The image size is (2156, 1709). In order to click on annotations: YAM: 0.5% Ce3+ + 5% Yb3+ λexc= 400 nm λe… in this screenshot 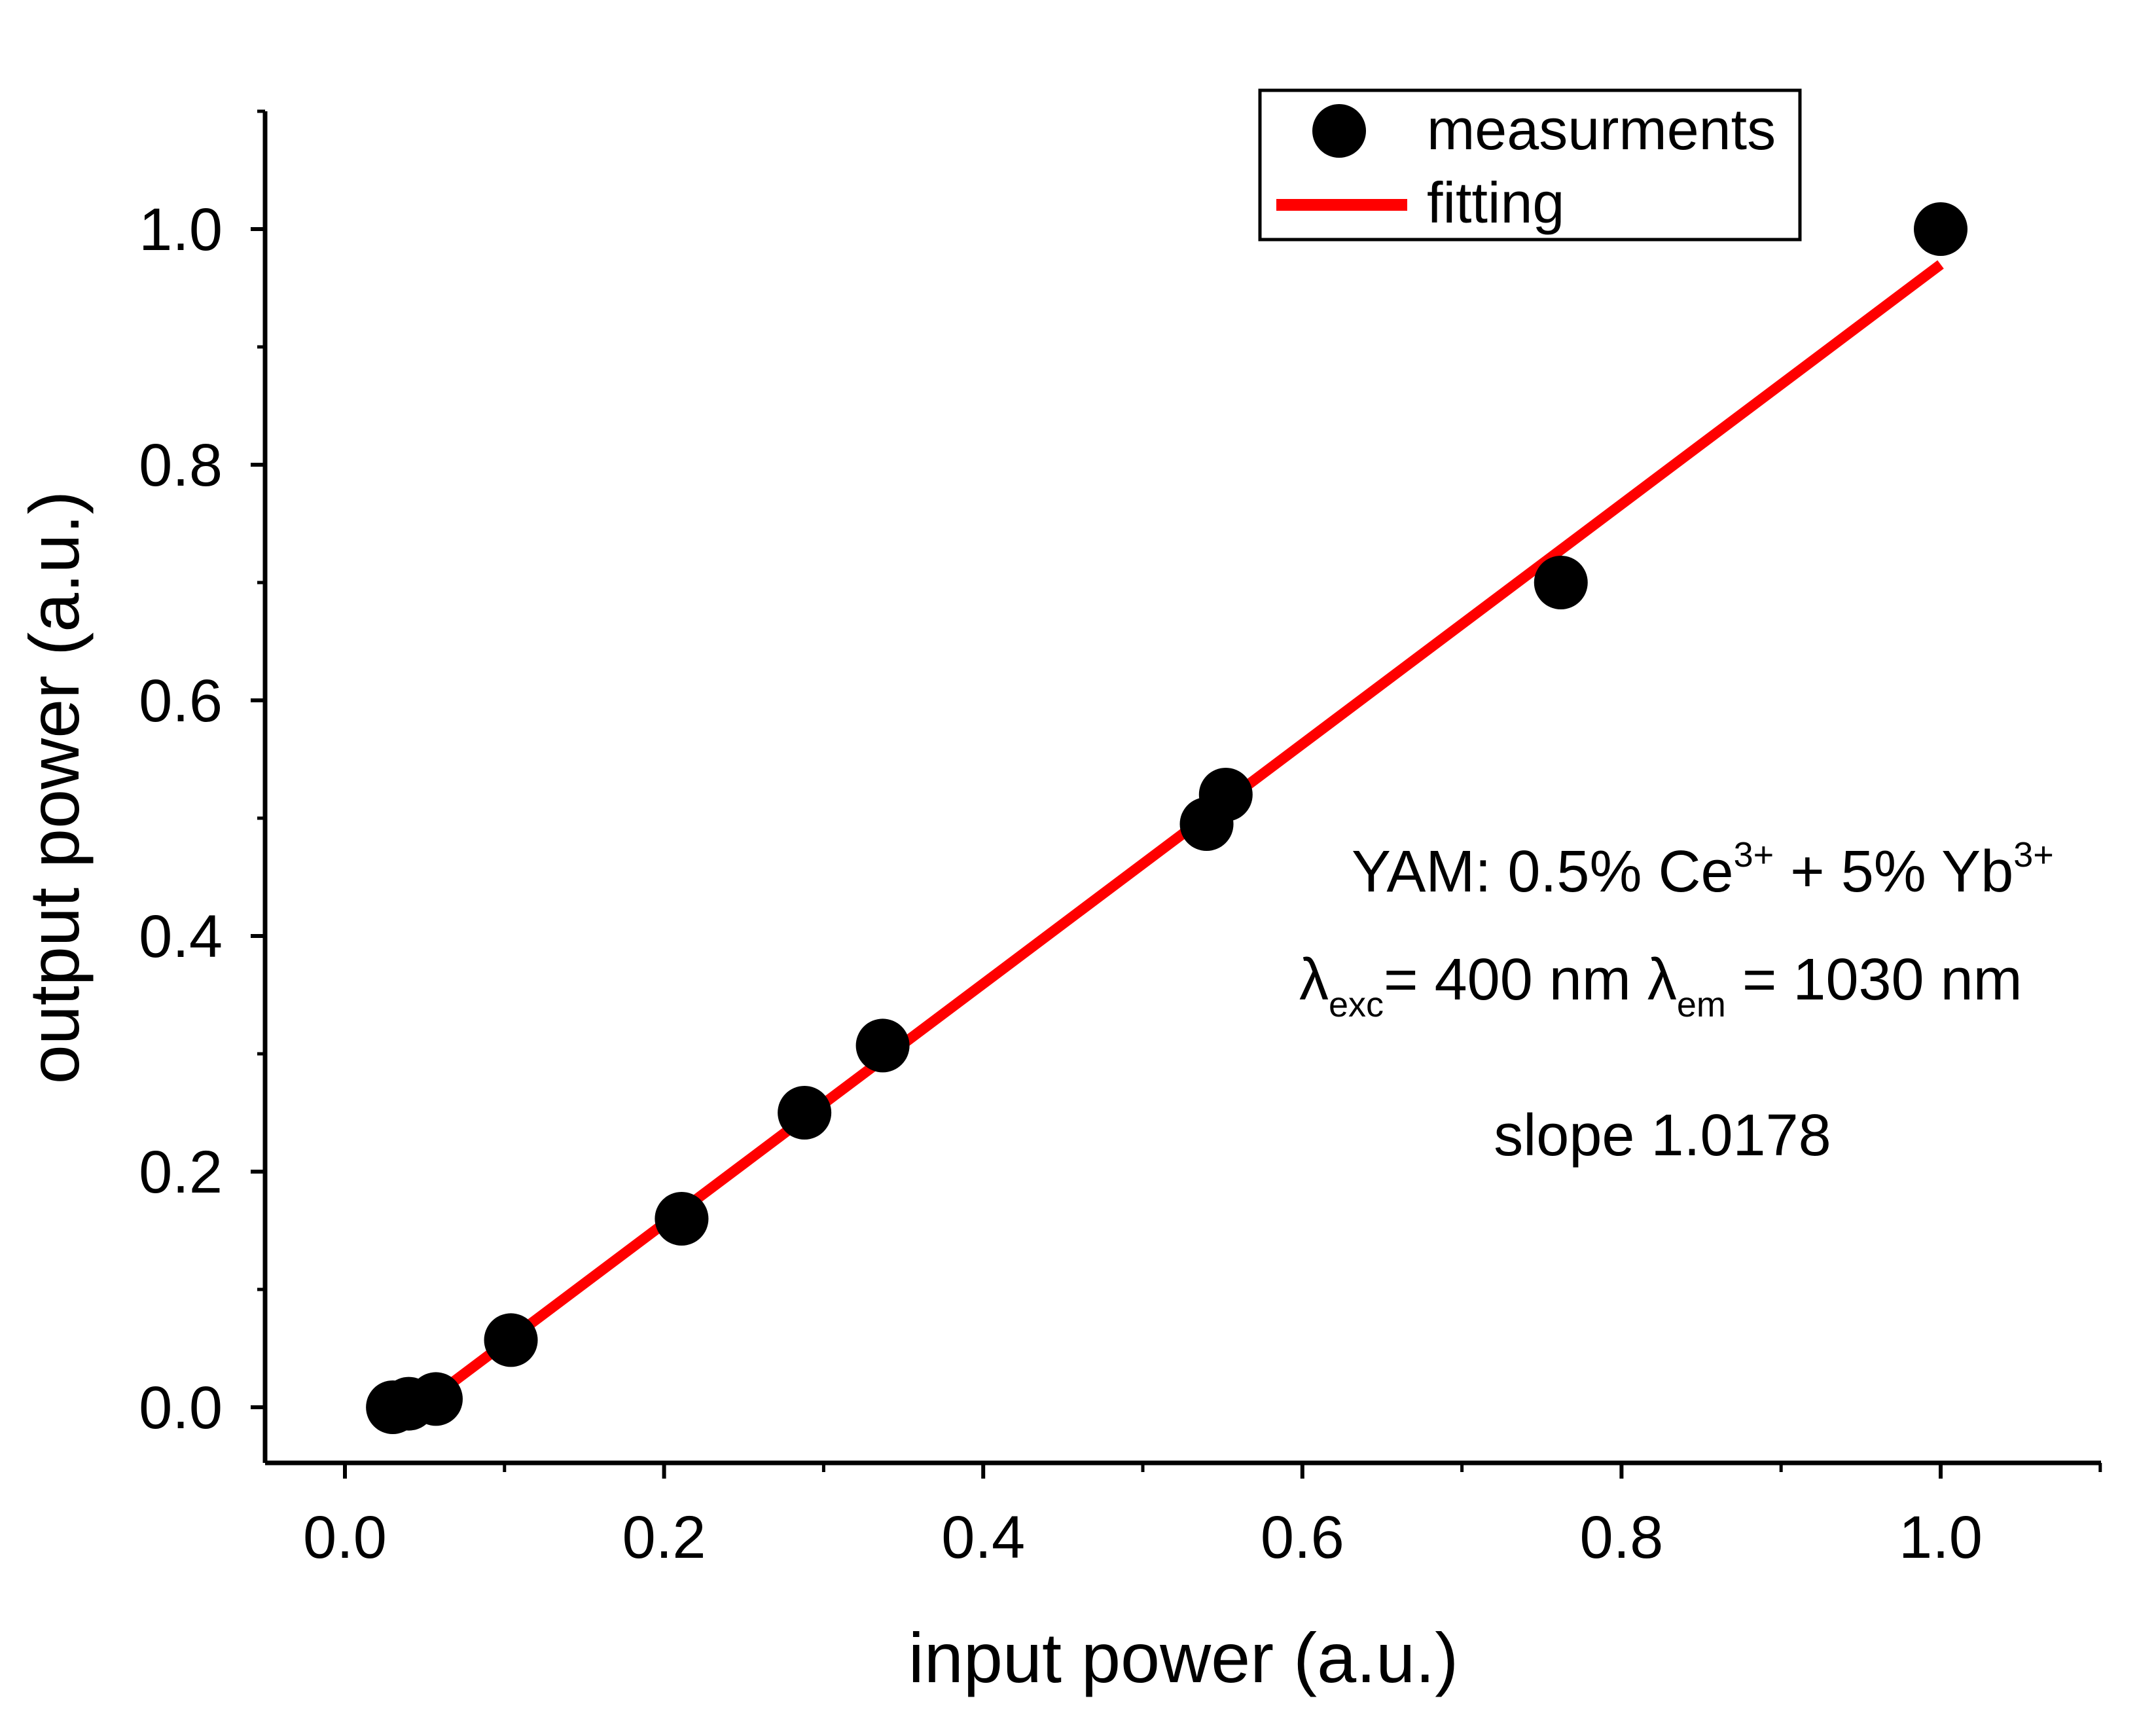, I will do `click(1676, 1001)`.